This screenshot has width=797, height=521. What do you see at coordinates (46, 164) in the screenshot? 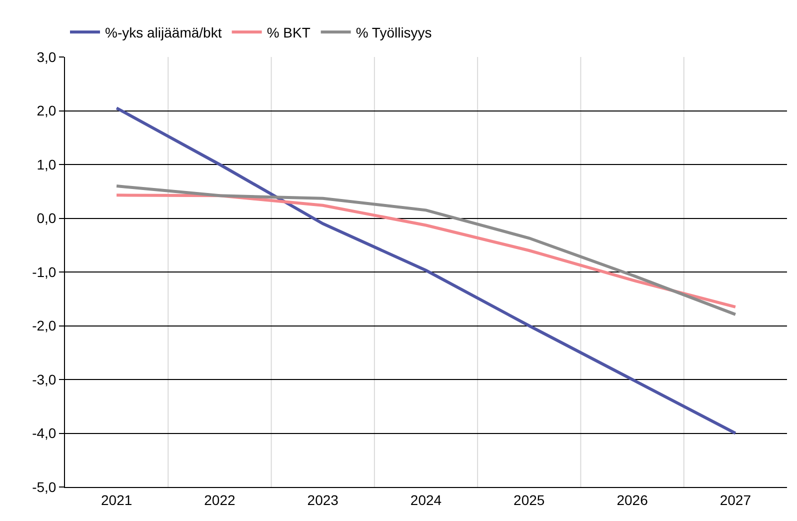
I see `y-tick-label: 1,0` at bounding box center [46, 164].